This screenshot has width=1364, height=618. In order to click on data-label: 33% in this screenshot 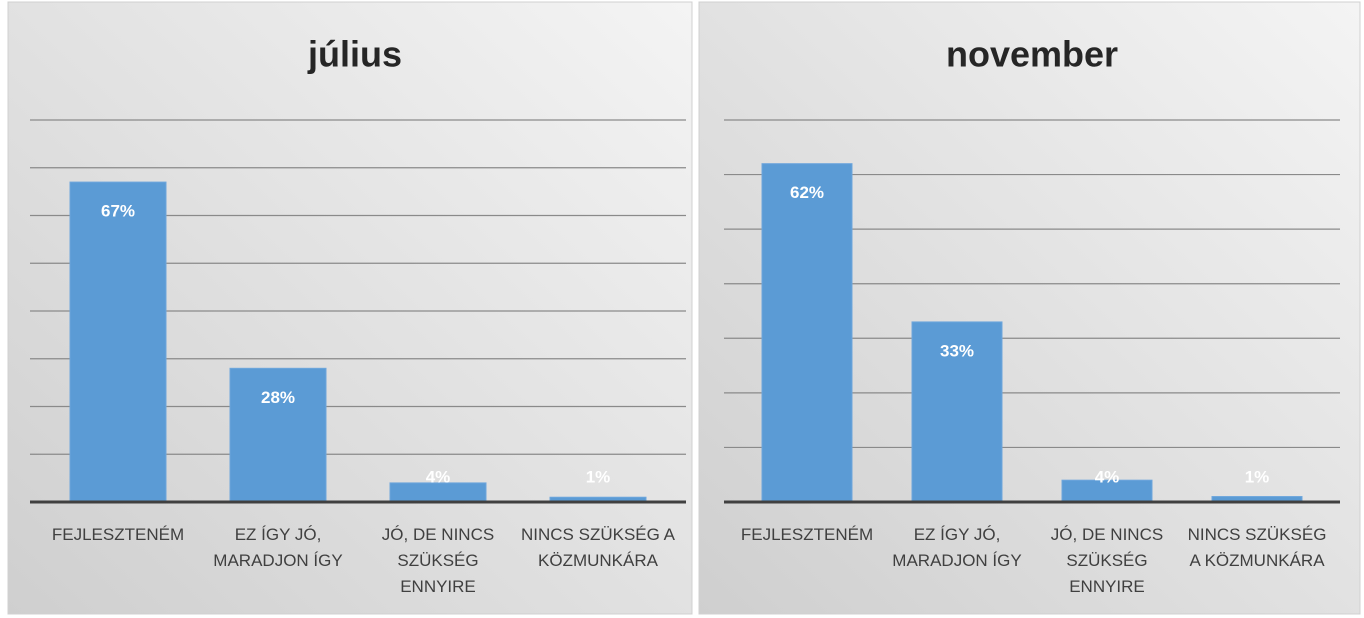, I will do `click(957, 350)`.